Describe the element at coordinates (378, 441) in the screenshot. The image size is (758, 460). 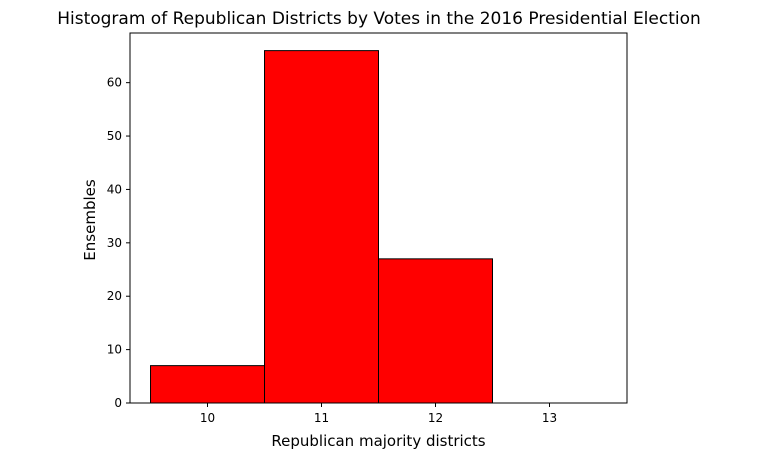
I see `x-axis-label: Republican majority districts` at that location.